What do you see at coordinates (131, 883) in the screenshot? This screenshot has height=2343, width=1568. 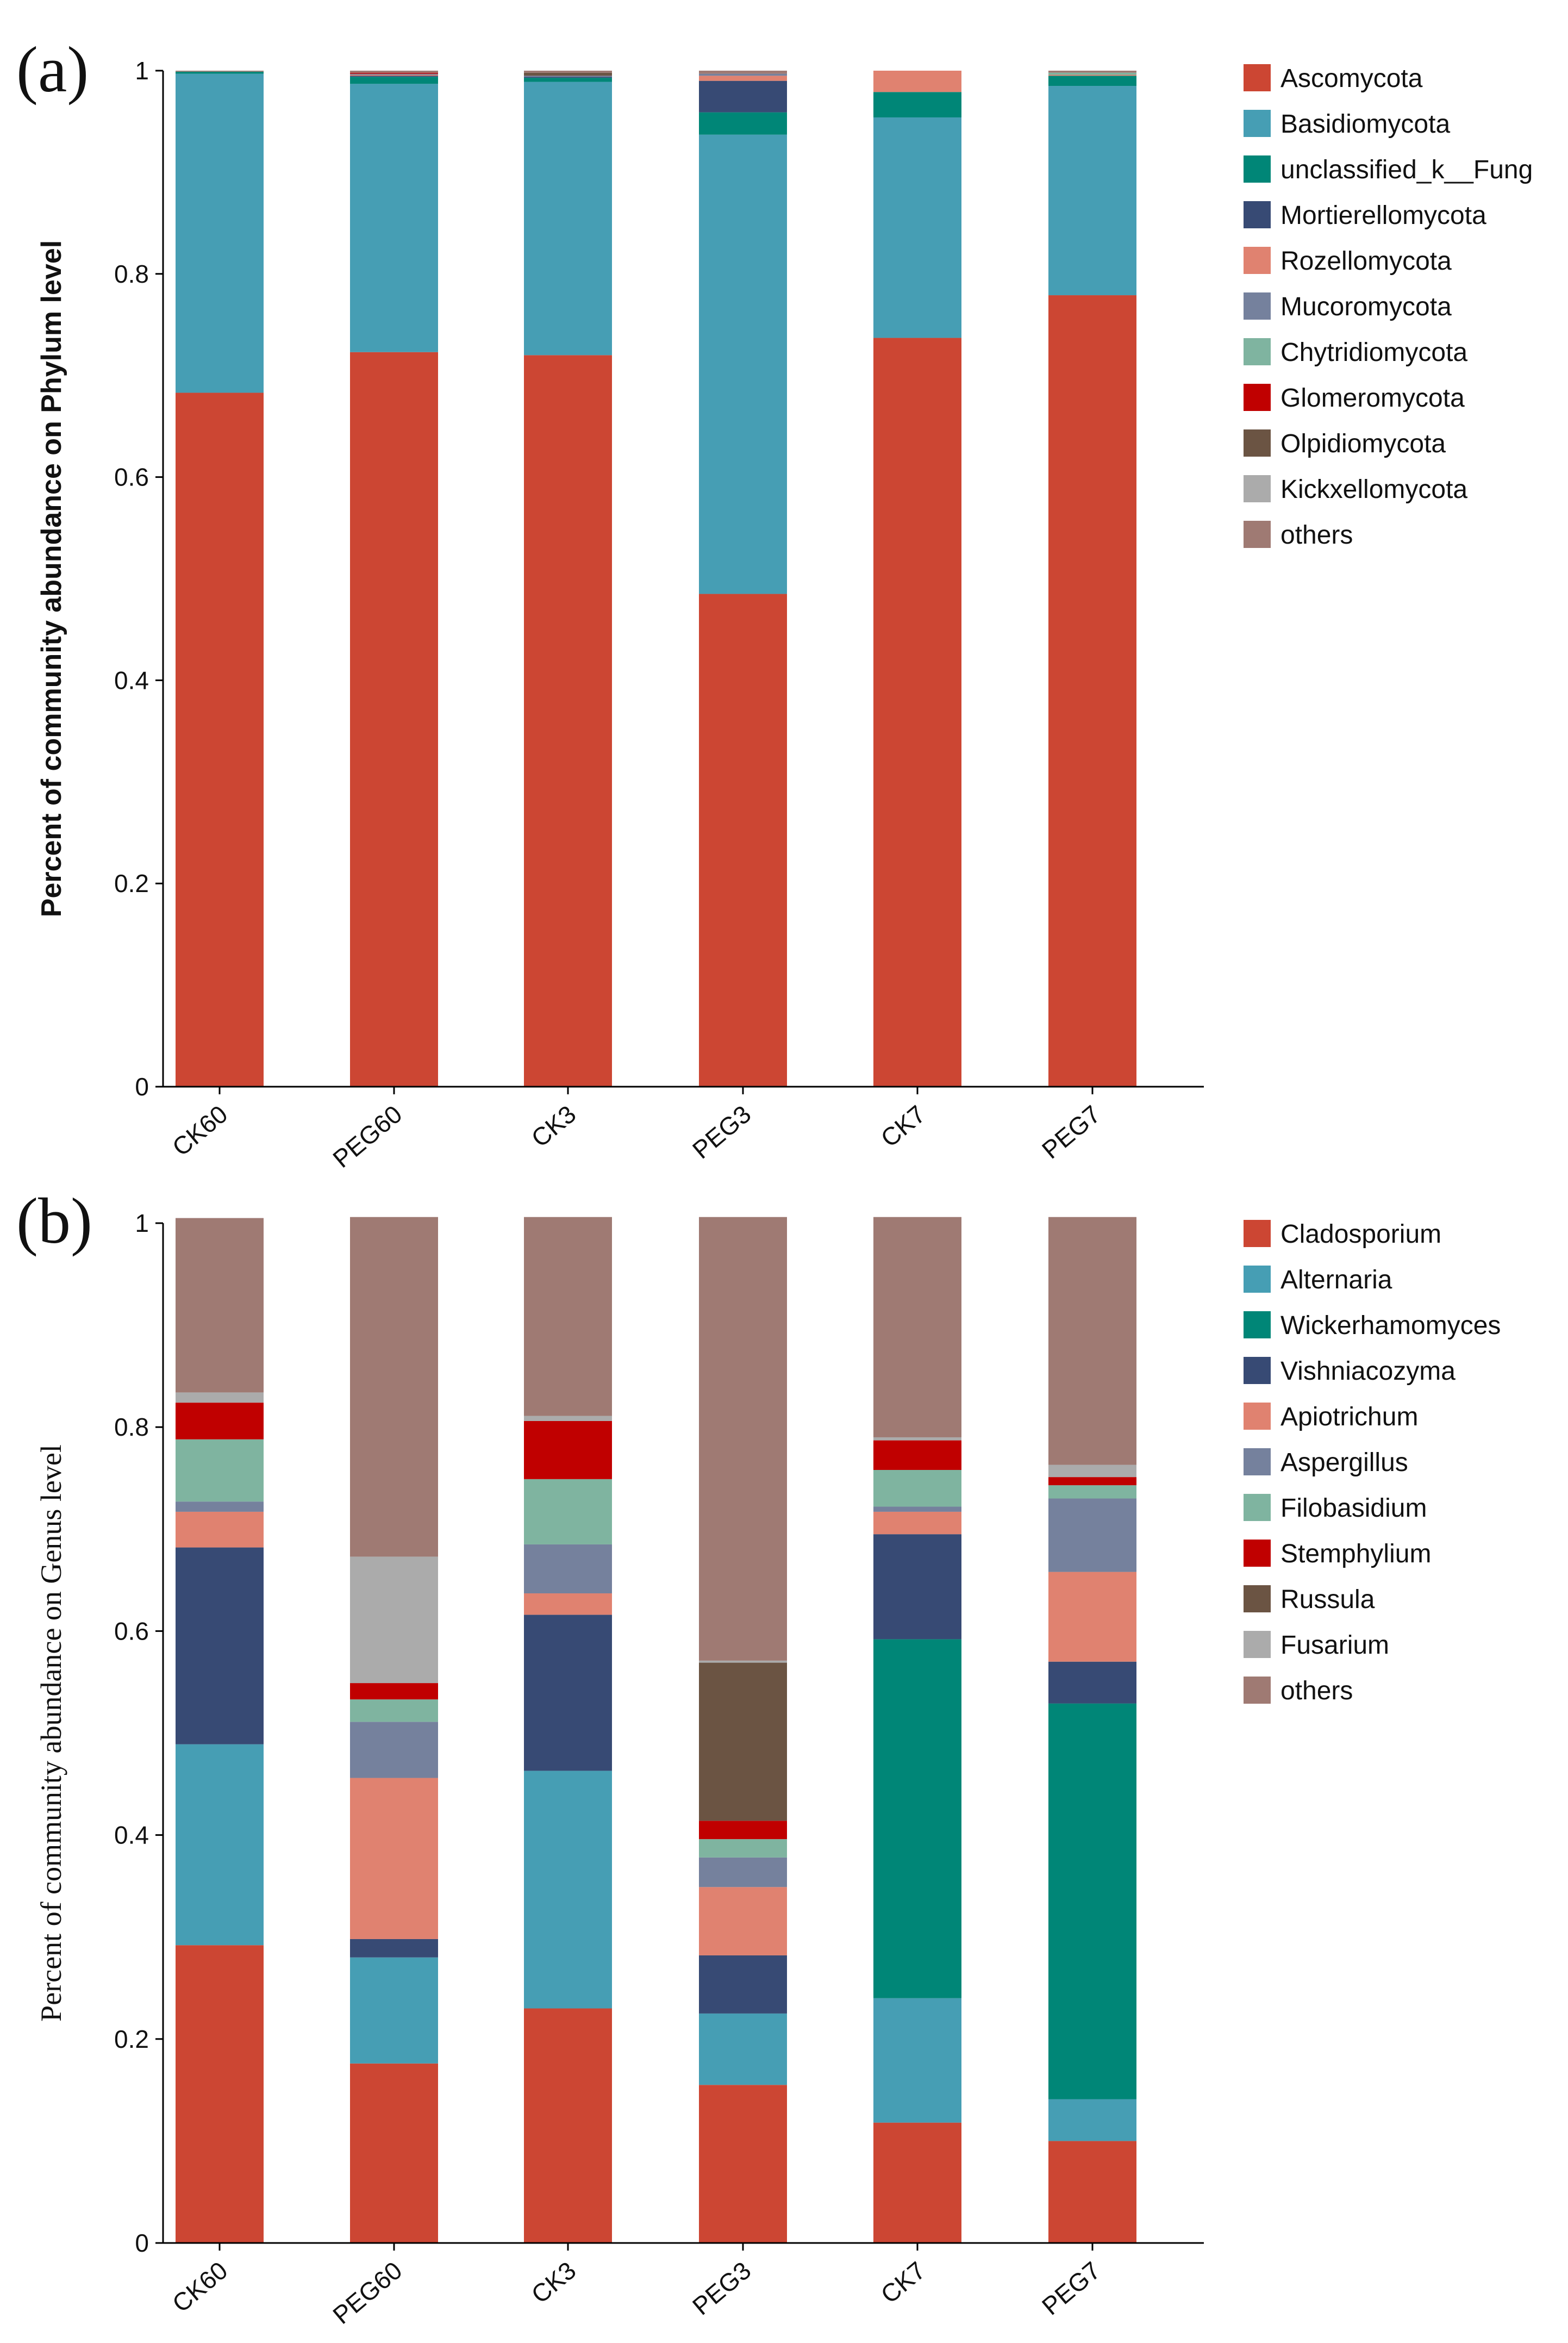 I see `y-tick-label: 0.2` at bounding box center [131, 883].